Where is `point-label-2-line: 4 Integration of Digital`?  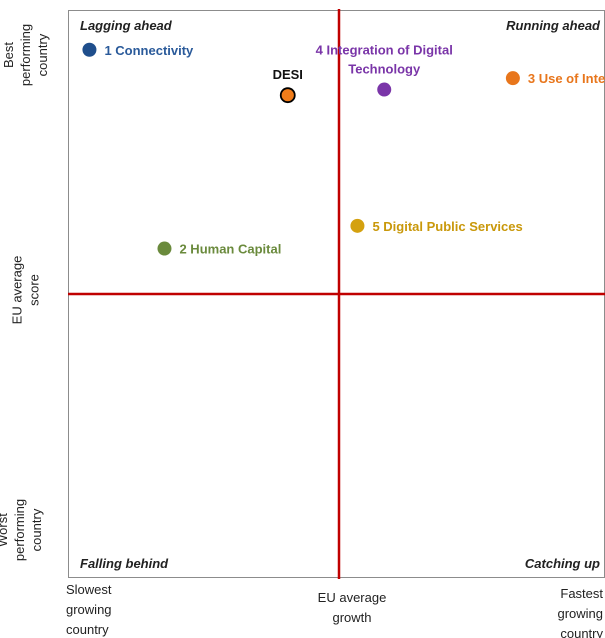
point-label-2-line: 4 Integration of Digital is located at coordinates (384, 50).